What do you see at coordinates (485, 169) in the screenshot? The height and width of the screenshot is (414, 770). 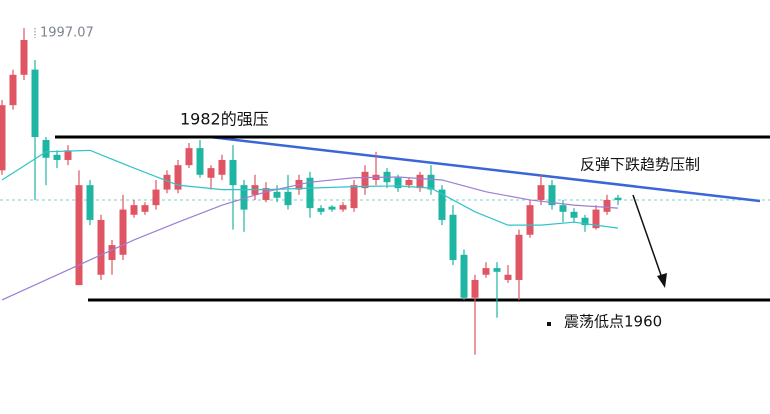 I see `trend-line` at bounding box center [485, 169].